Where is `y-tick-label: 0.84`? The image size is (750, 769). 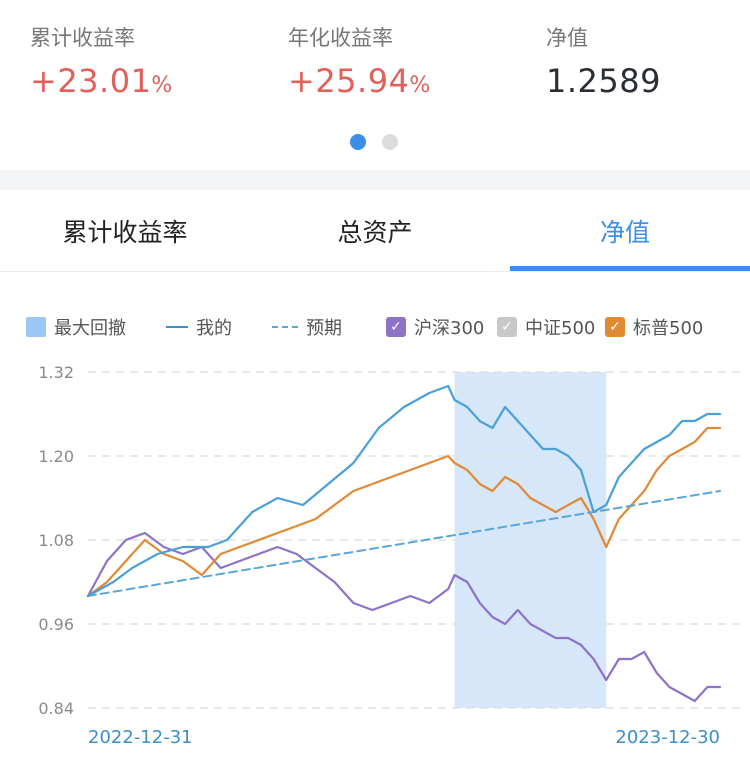 y-tick-label: 0.84 is located at coordinates (56, 708).